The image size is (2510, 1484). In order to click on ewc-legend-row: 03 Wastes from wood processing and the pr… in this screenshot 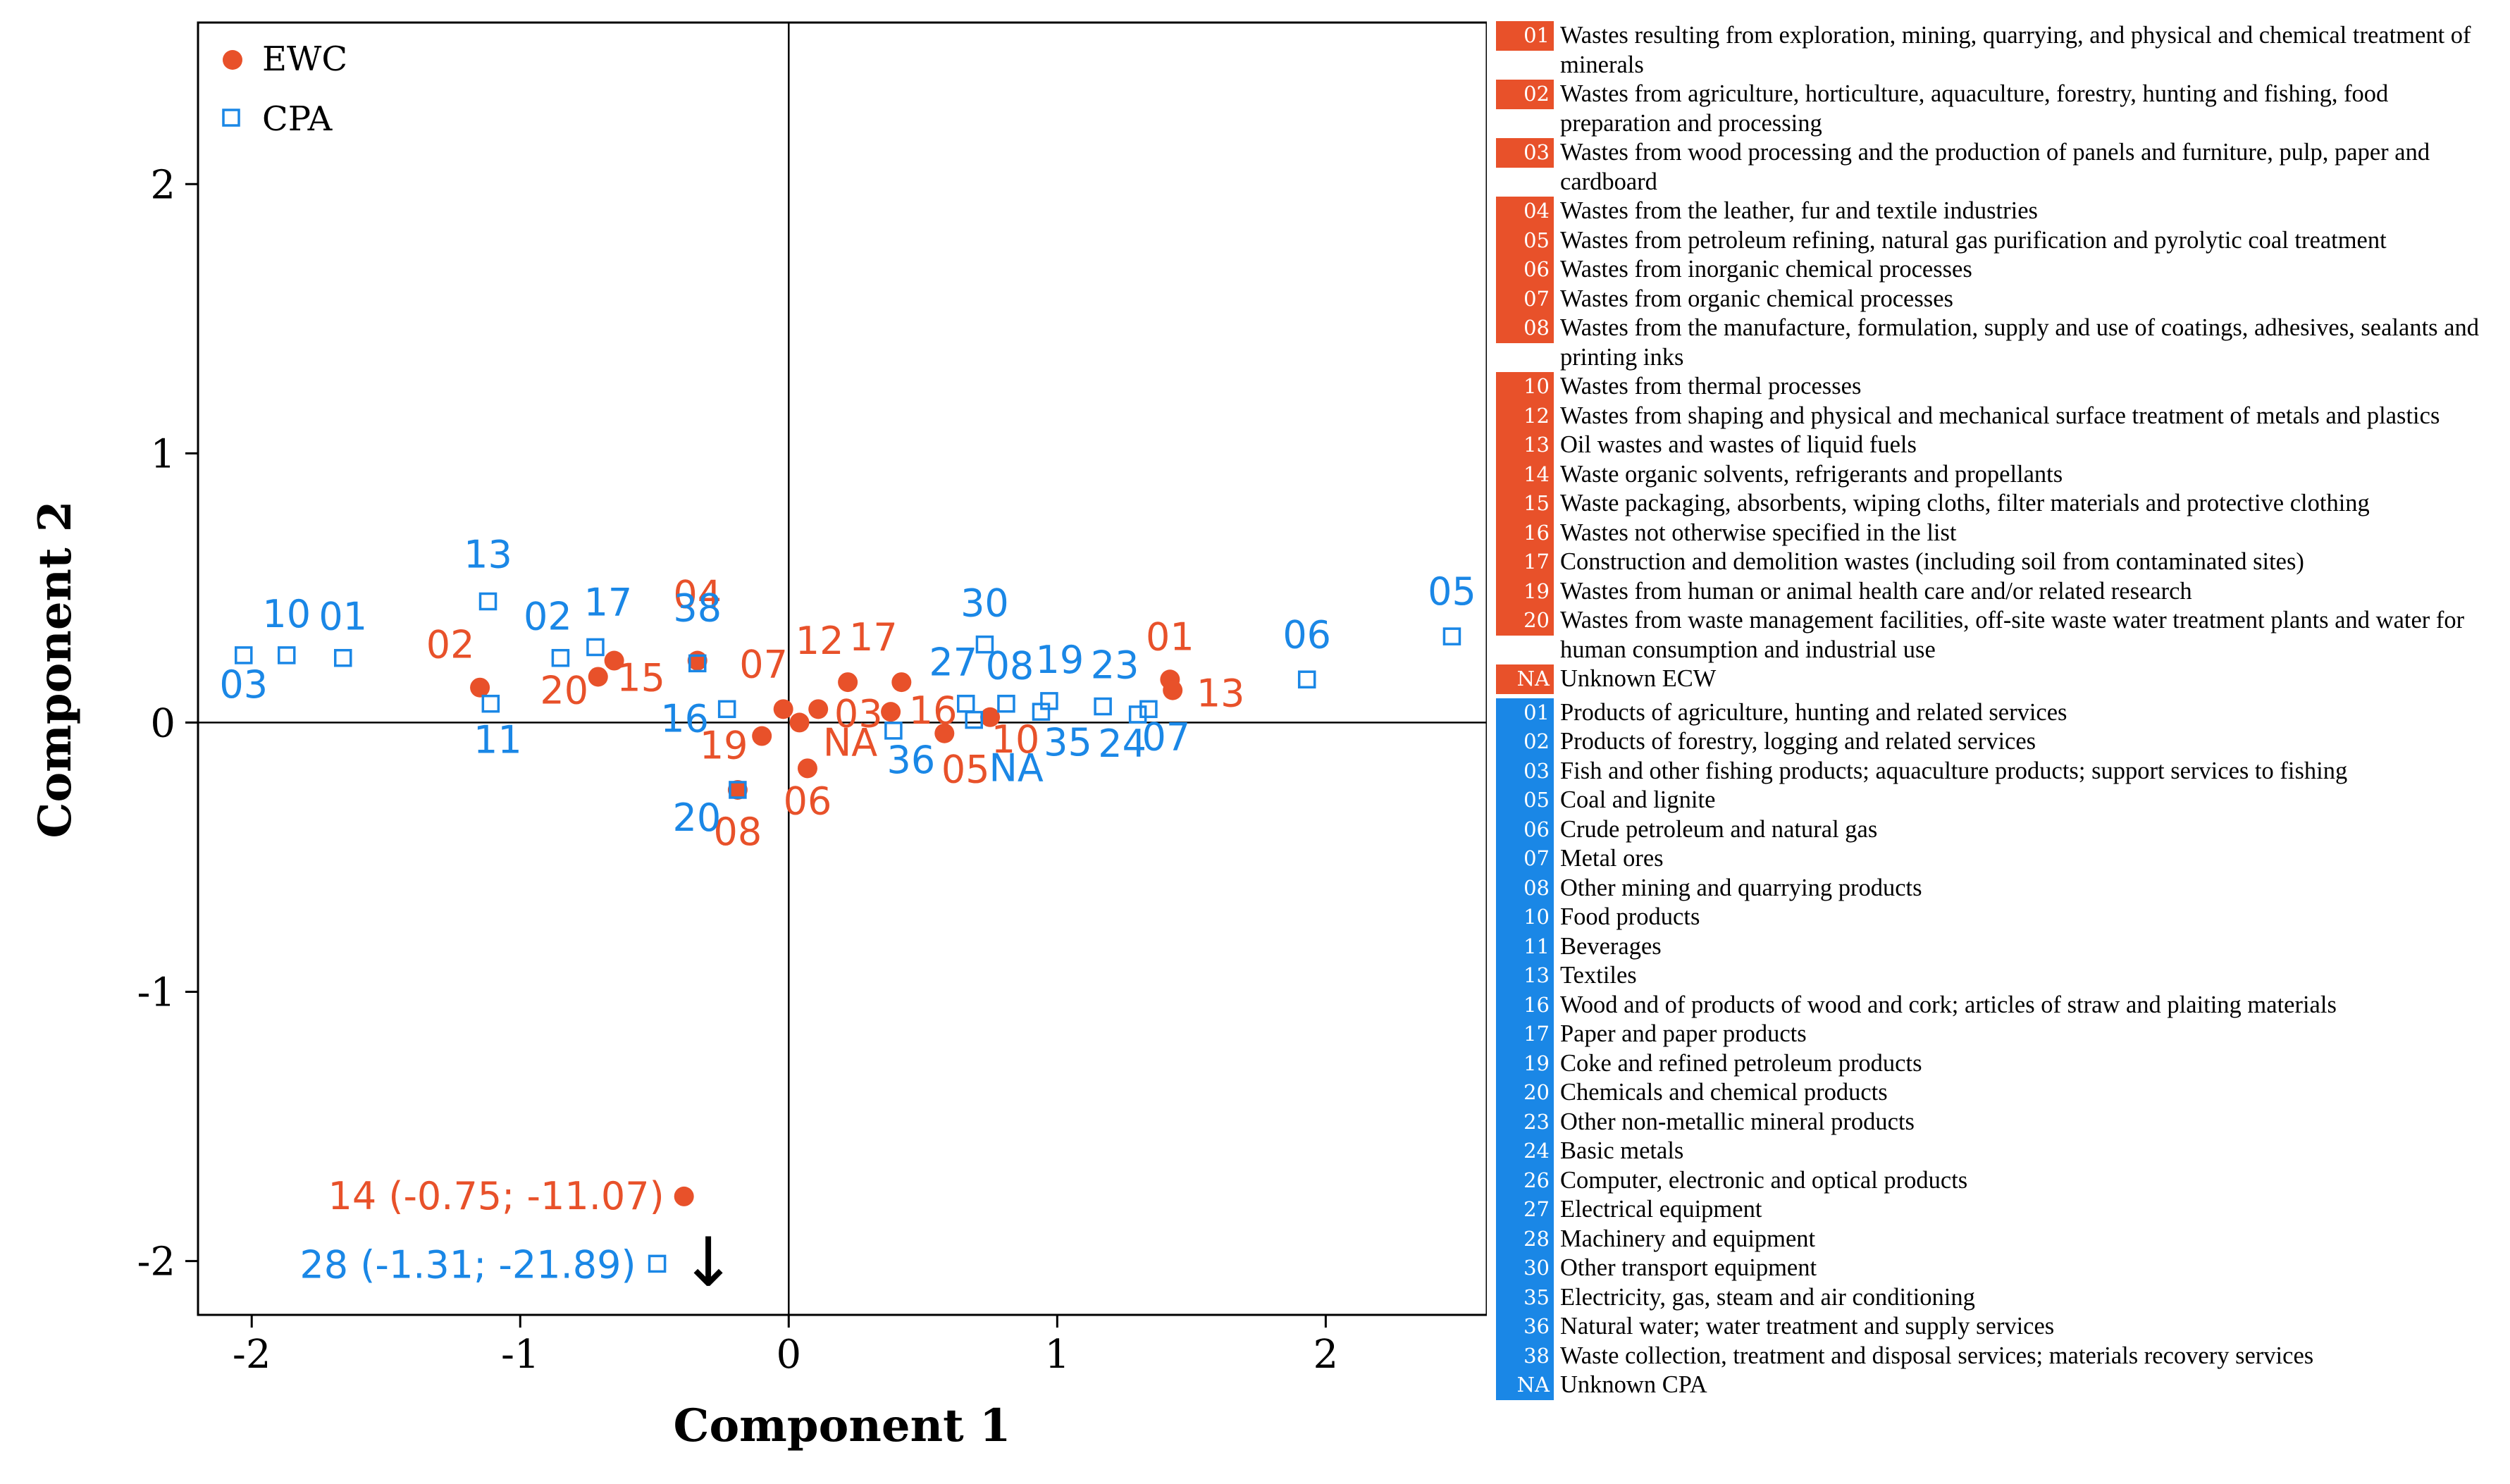, I will do `click(2000, 167)`.